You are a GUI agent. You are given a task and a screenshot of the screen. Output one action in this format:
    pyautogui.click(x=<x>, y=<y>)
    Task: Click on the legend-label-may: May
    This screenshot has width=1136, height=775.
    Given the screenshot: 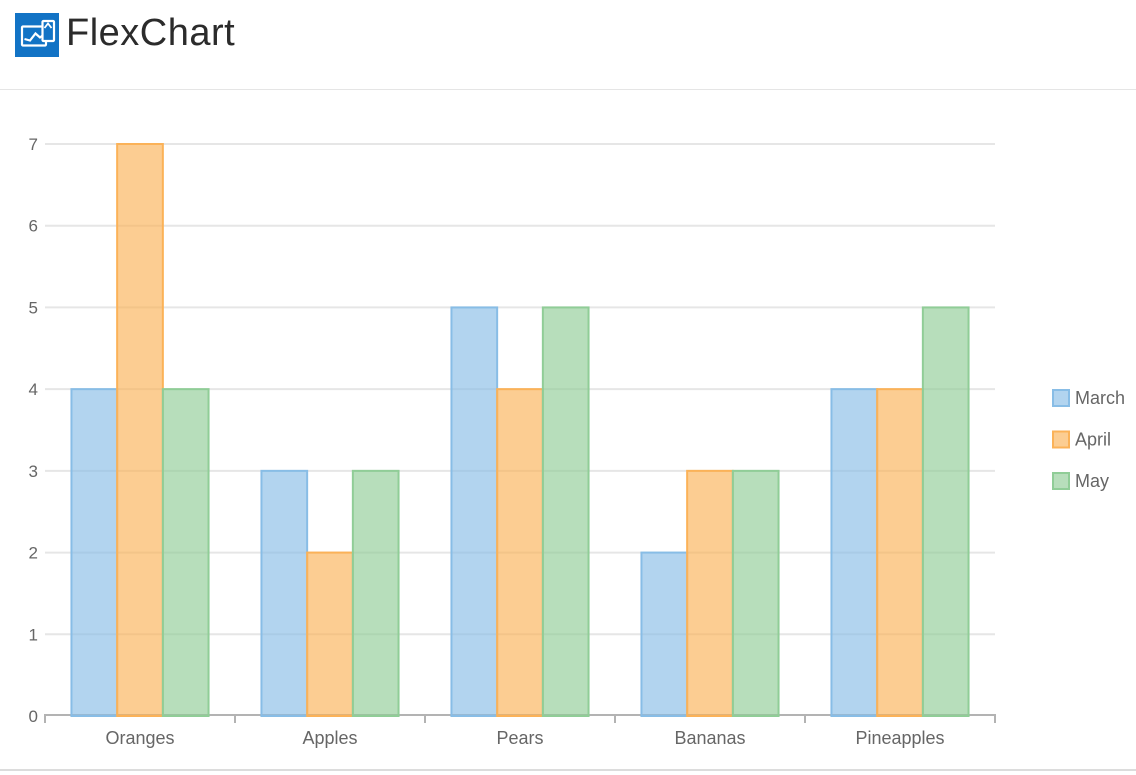 What is the action you would take?
    pyautogui.click(x=1092, y=481)
    